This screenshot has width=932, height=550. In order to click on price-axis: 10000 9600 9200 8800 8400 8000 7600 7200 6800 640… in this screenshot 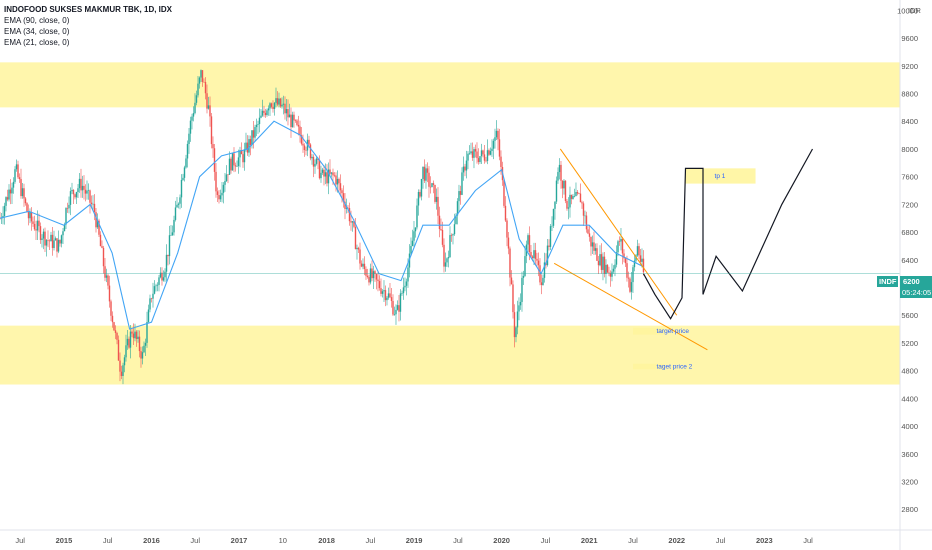, I will do `click(907, 260)`.